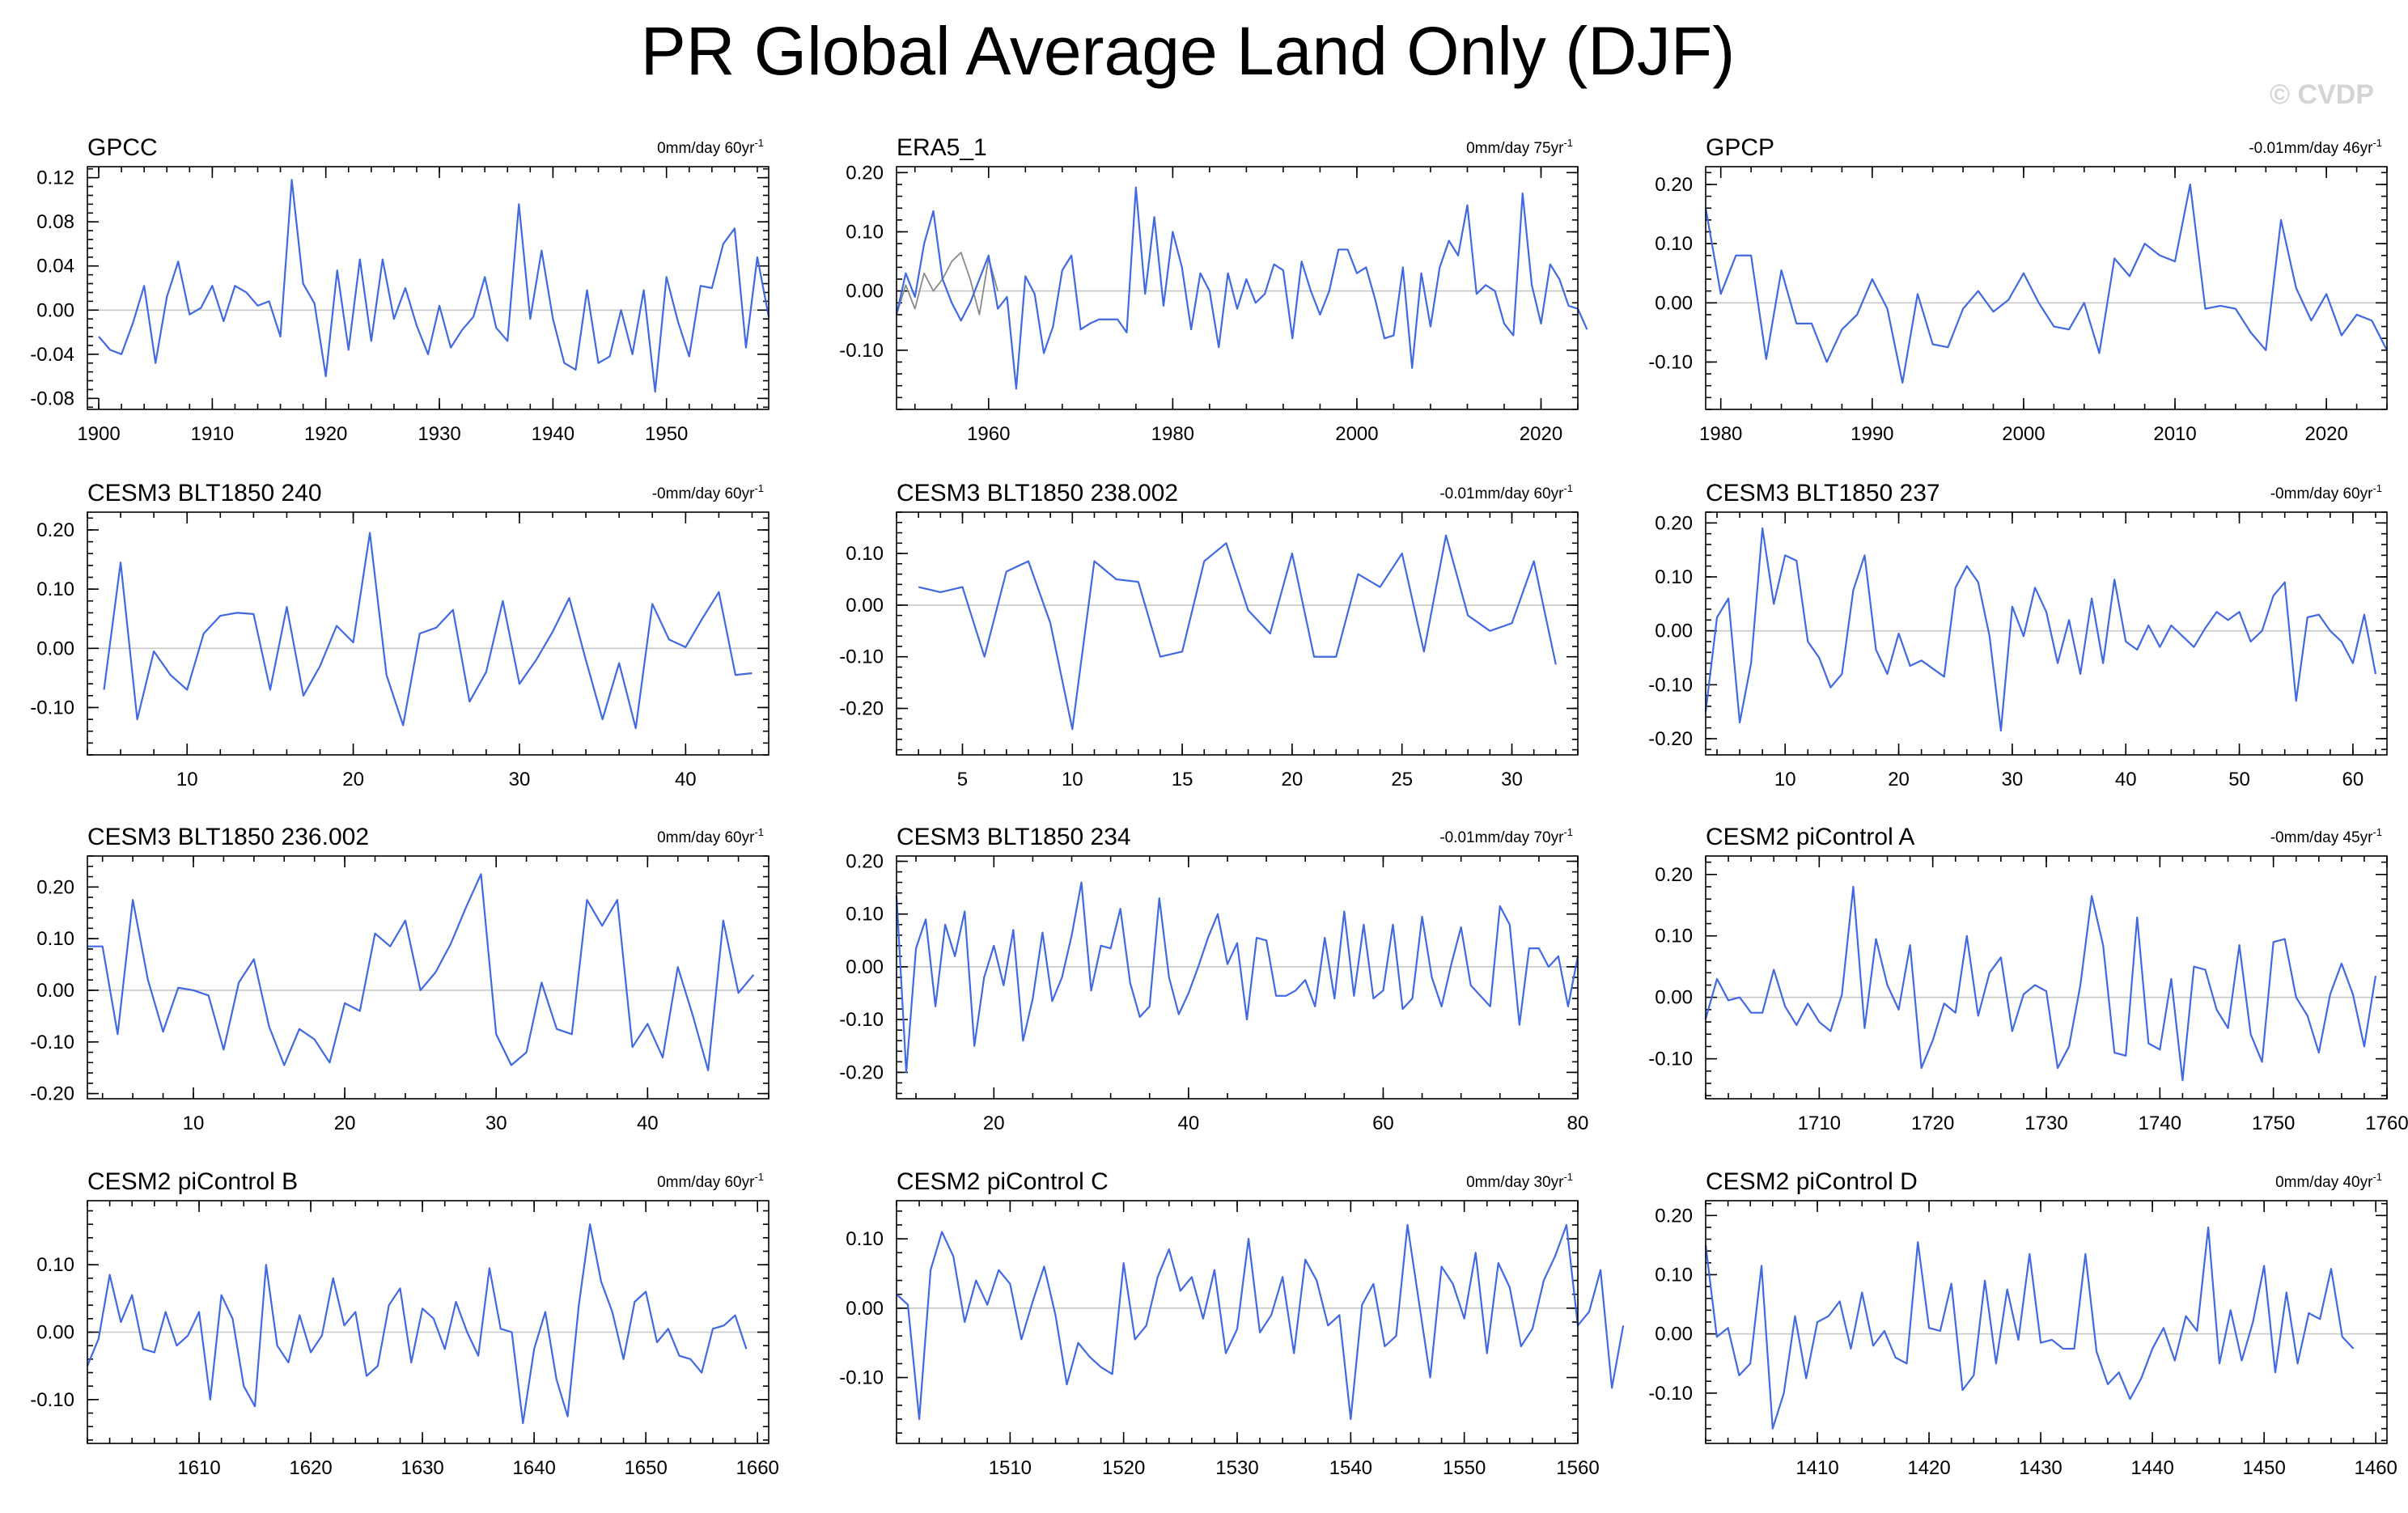 The image size is (2408, 1513). What do you see at coordinates (865, 292) in the screenshot?
I see `panel-1-y-tick-label: 0.00` at bounding box center [865, 292].